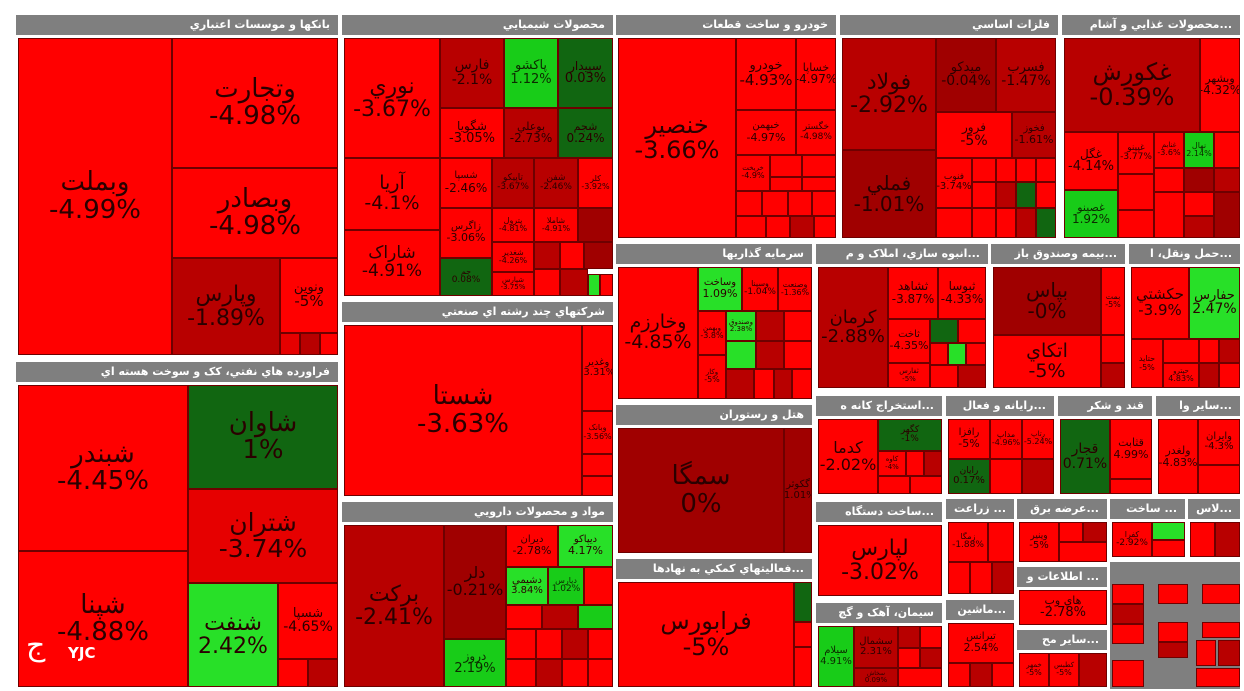 This screenshot has height=691, width=1244. What do you see at coordinates (795, 289) in the screenshot?
I see `tile-vsapta: وصنعت -1.36%` at bounding box center [795, 289].